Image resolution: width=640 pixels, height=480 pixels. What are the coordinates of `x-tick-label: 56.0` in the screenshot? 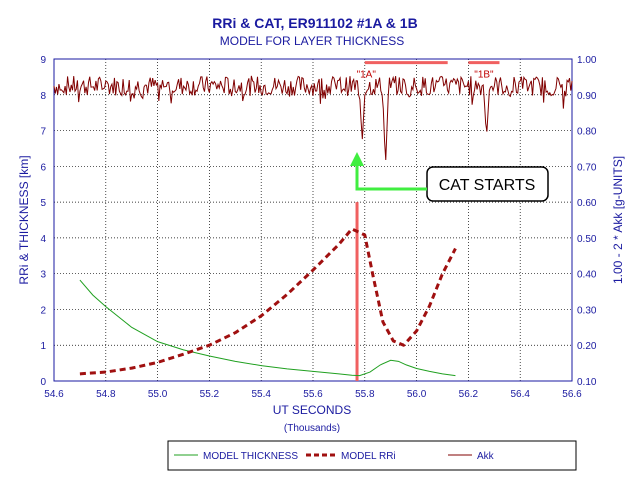 It's located at (417, 394).